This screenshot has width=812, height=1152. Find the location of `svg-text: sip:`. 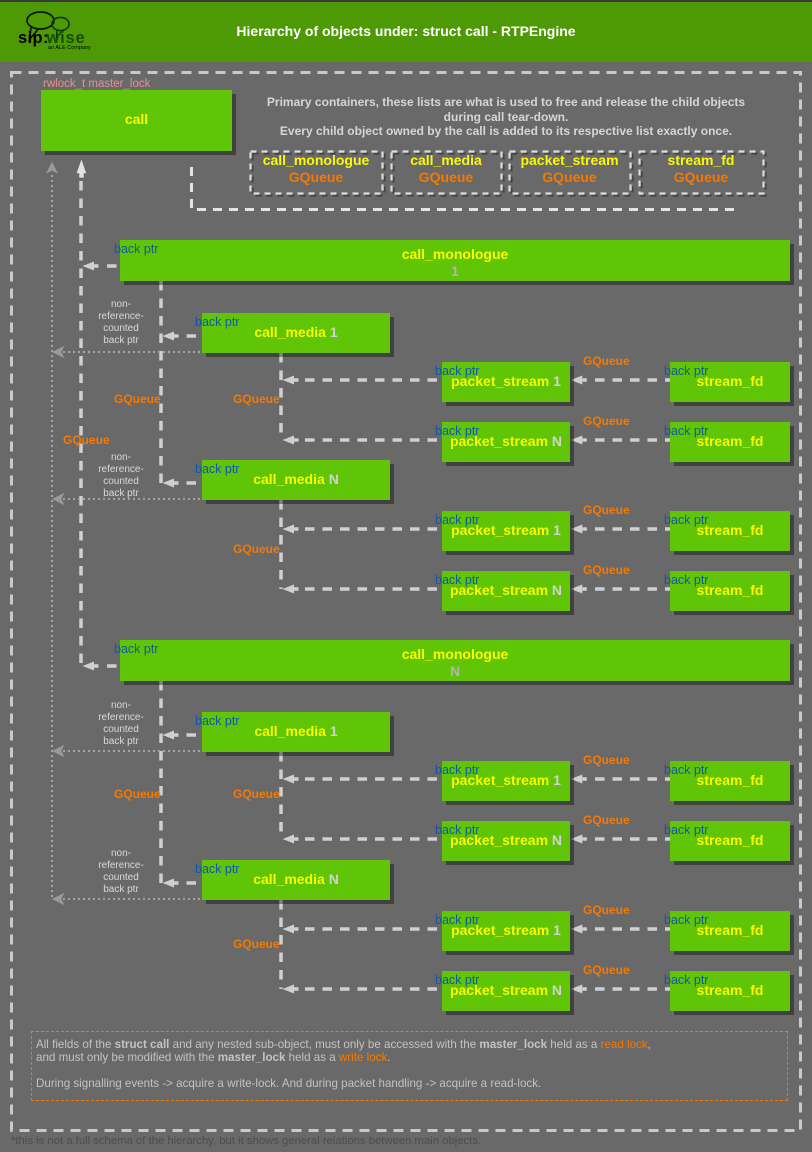

svg-text: sip: is located at coordinates (33, 38).